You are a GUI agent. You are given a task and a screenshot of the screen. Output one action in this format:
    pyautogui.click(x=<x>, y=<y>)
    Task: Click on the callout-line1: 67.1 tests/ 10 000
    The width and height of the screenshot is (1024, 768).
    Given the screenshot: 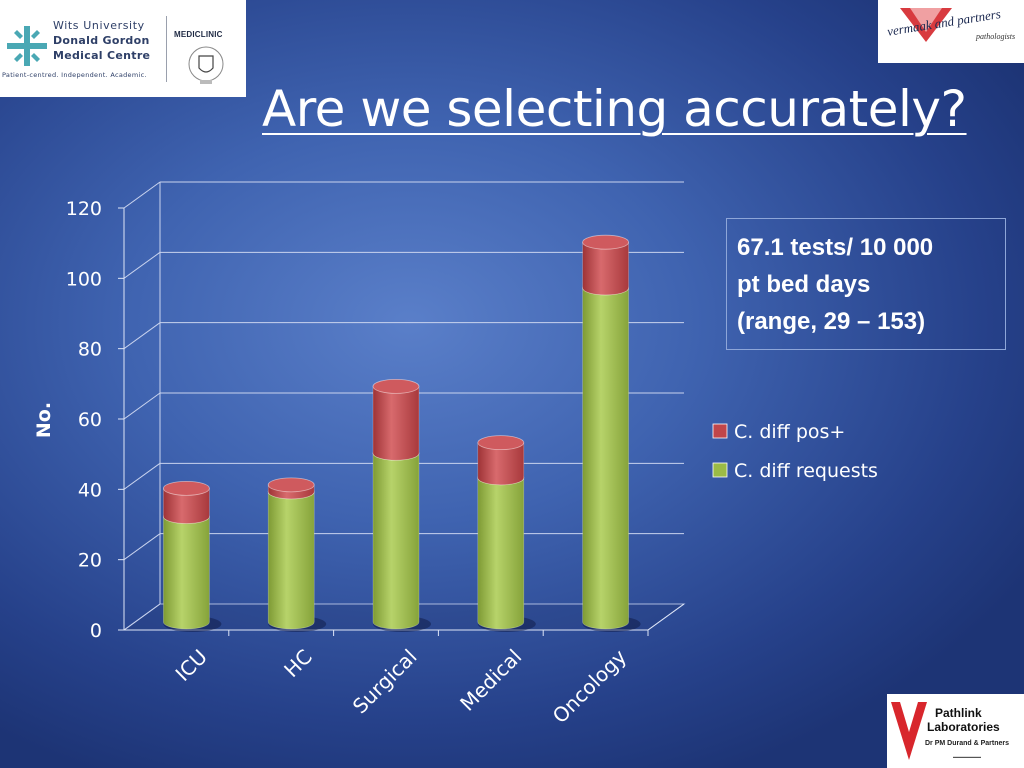 What is the action you would take?
    pyautogui.click(x=835, y=247)
    